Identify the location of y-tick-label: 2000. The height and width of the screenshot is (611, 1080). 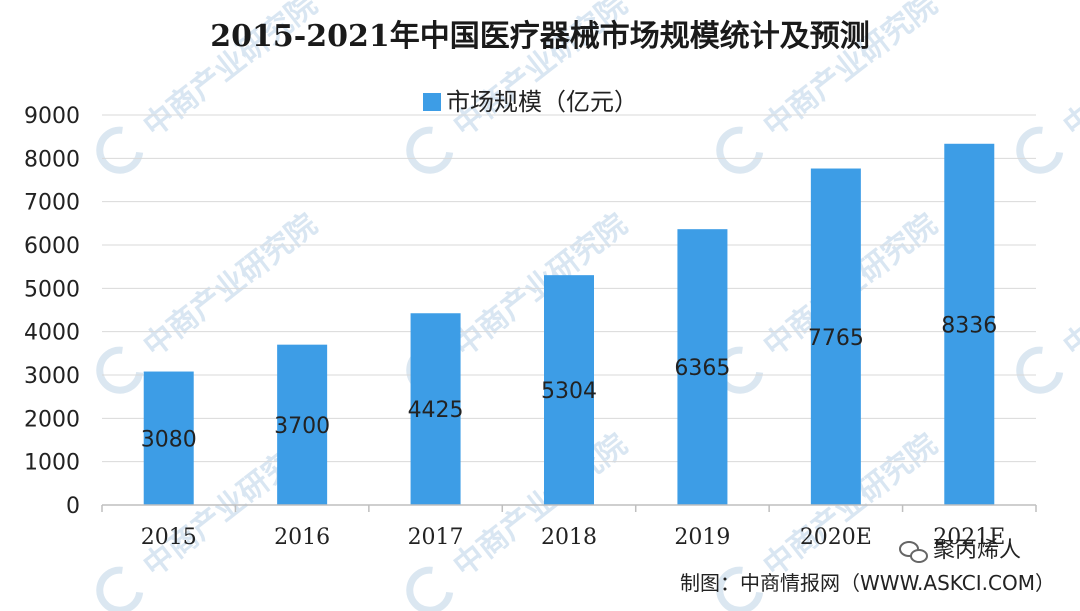
(52, 419).